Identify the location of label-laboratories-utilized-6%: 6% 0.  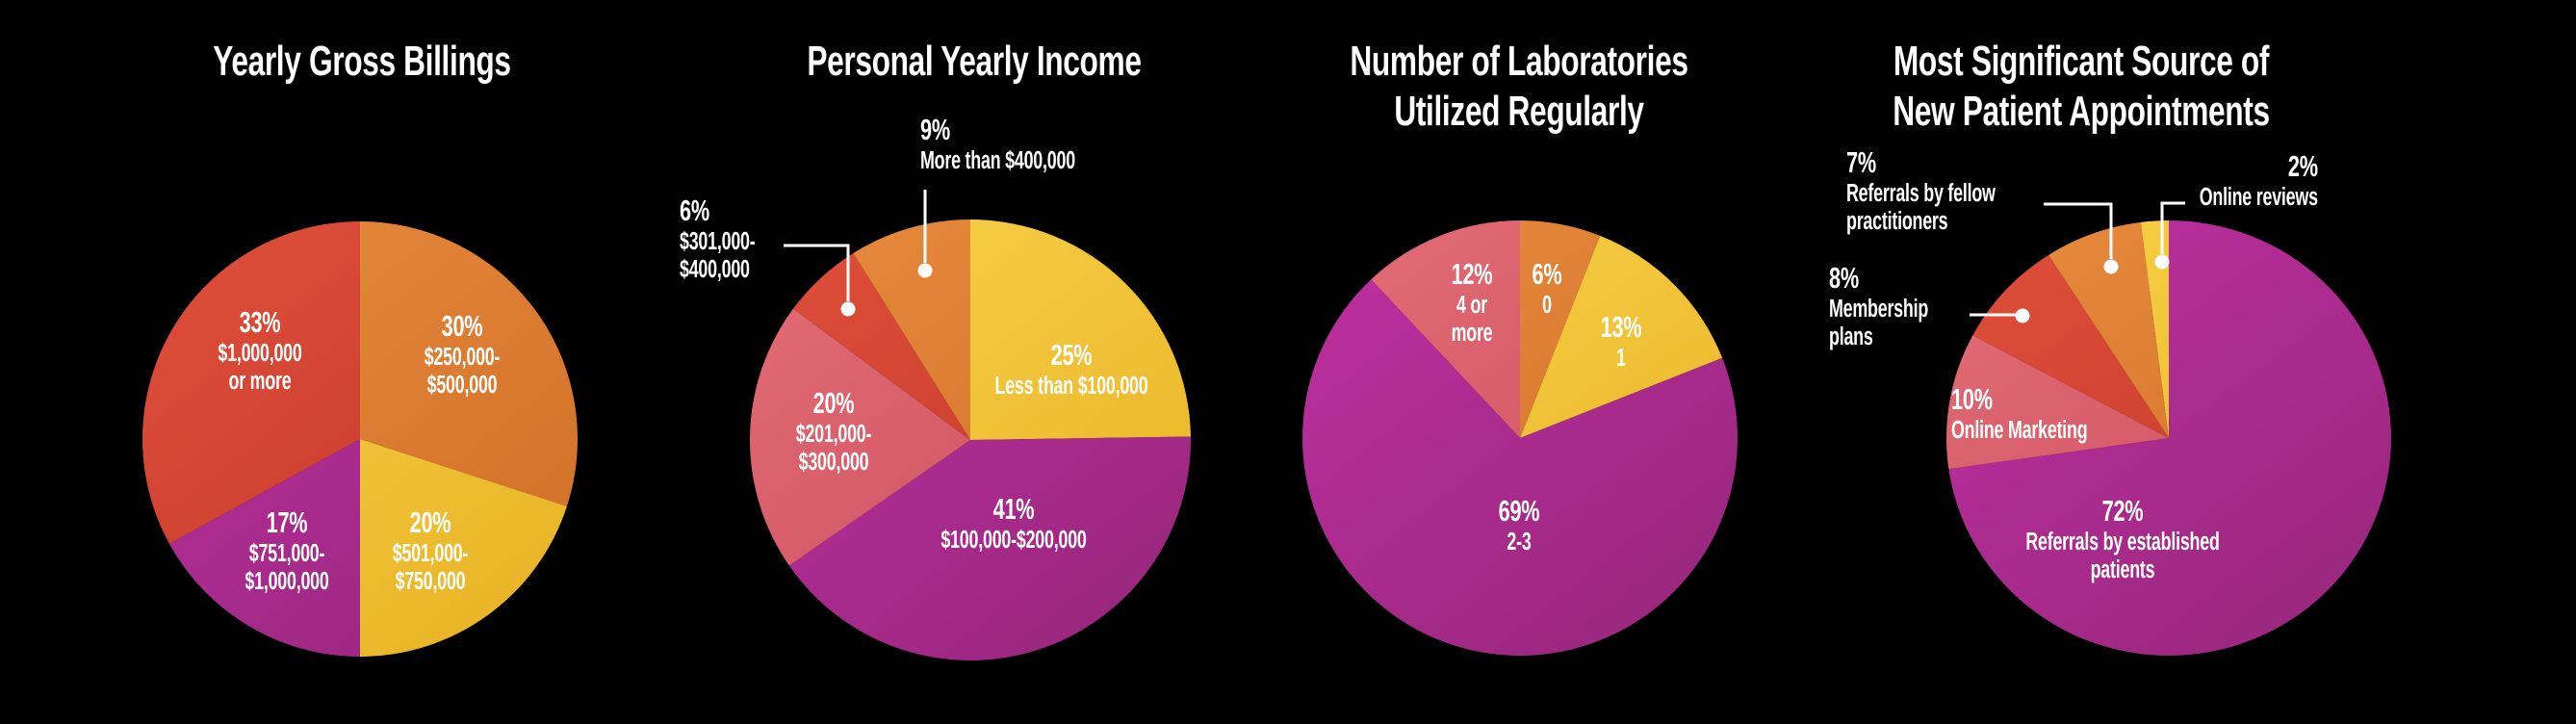
(1547, 288).